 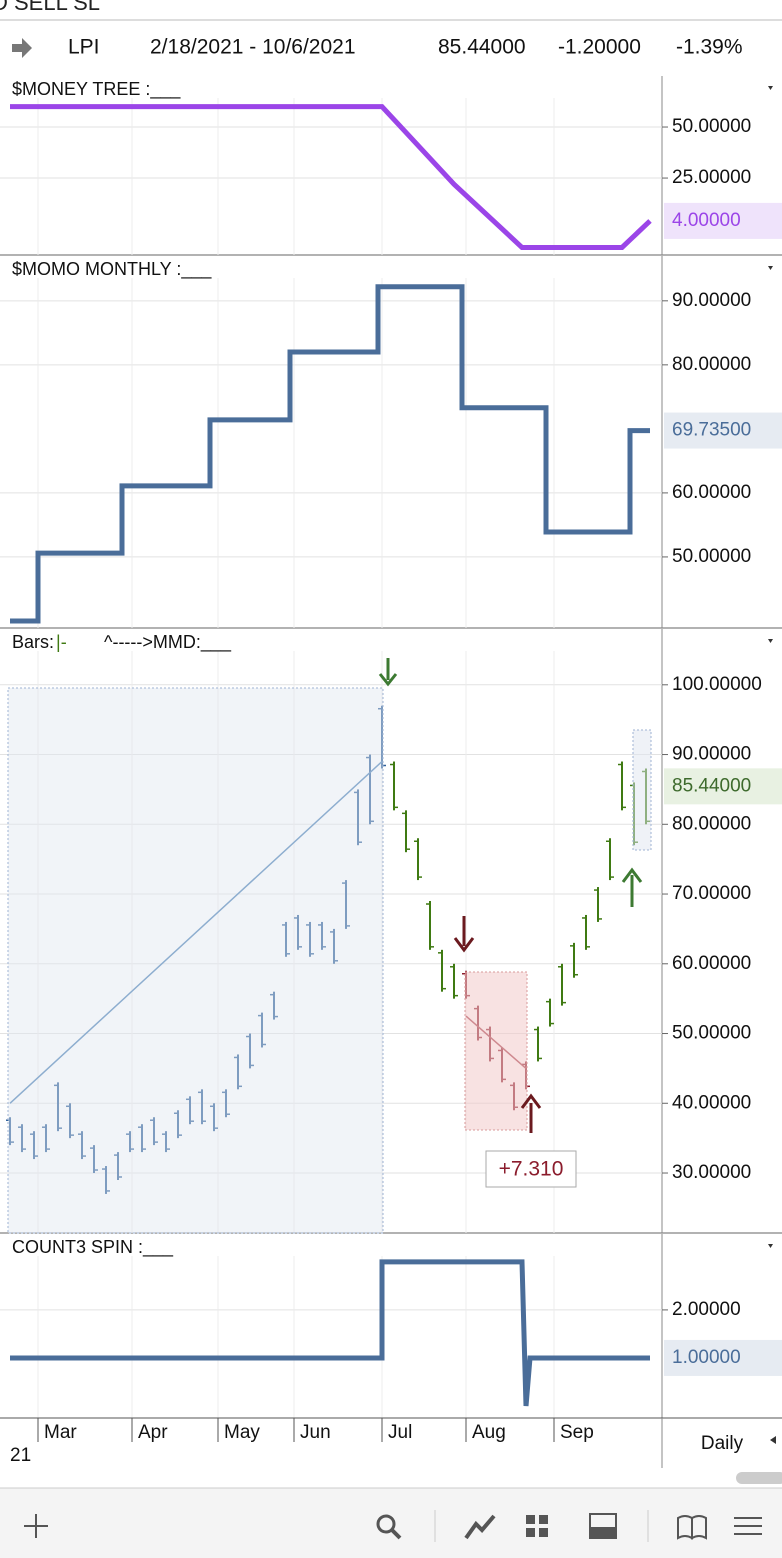 What do you see at coordinates (196, 932) in the screenshot?
I see `average-line` at bounding box center [196, 932].